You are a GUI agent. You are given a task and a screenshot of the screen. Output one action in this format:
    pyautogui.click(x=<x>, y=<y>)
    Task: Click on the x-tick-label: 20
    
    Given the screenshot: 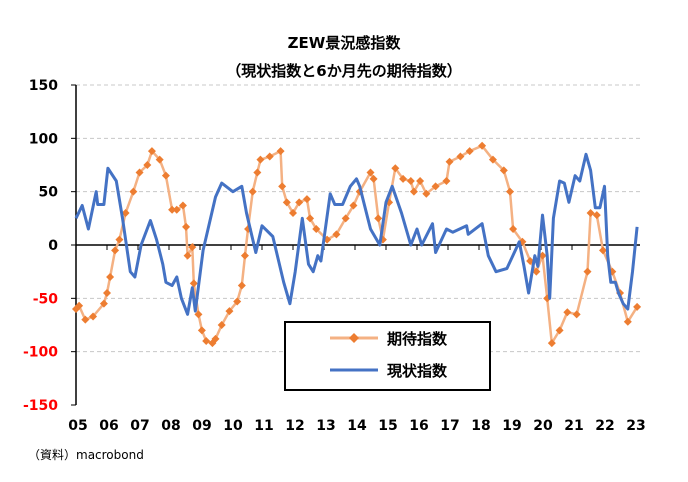 What is the action you would take?
    pyautogui.click(x=543, y=426)
    